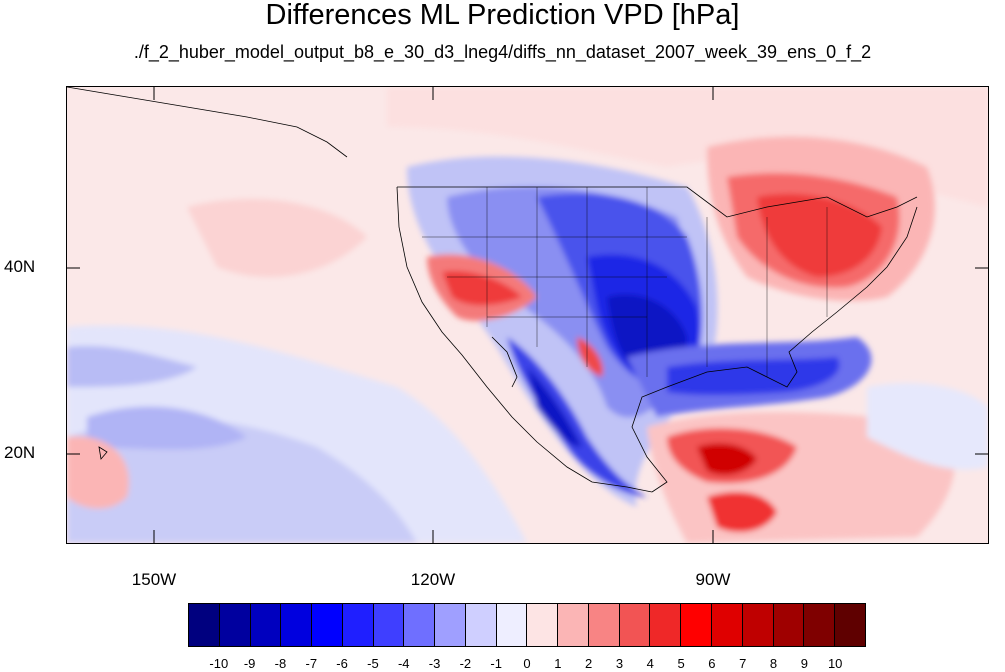  Describe the element at coordinates (681, 663) in the screenshot. I see `colorbar-tick-label: 5` at that location.